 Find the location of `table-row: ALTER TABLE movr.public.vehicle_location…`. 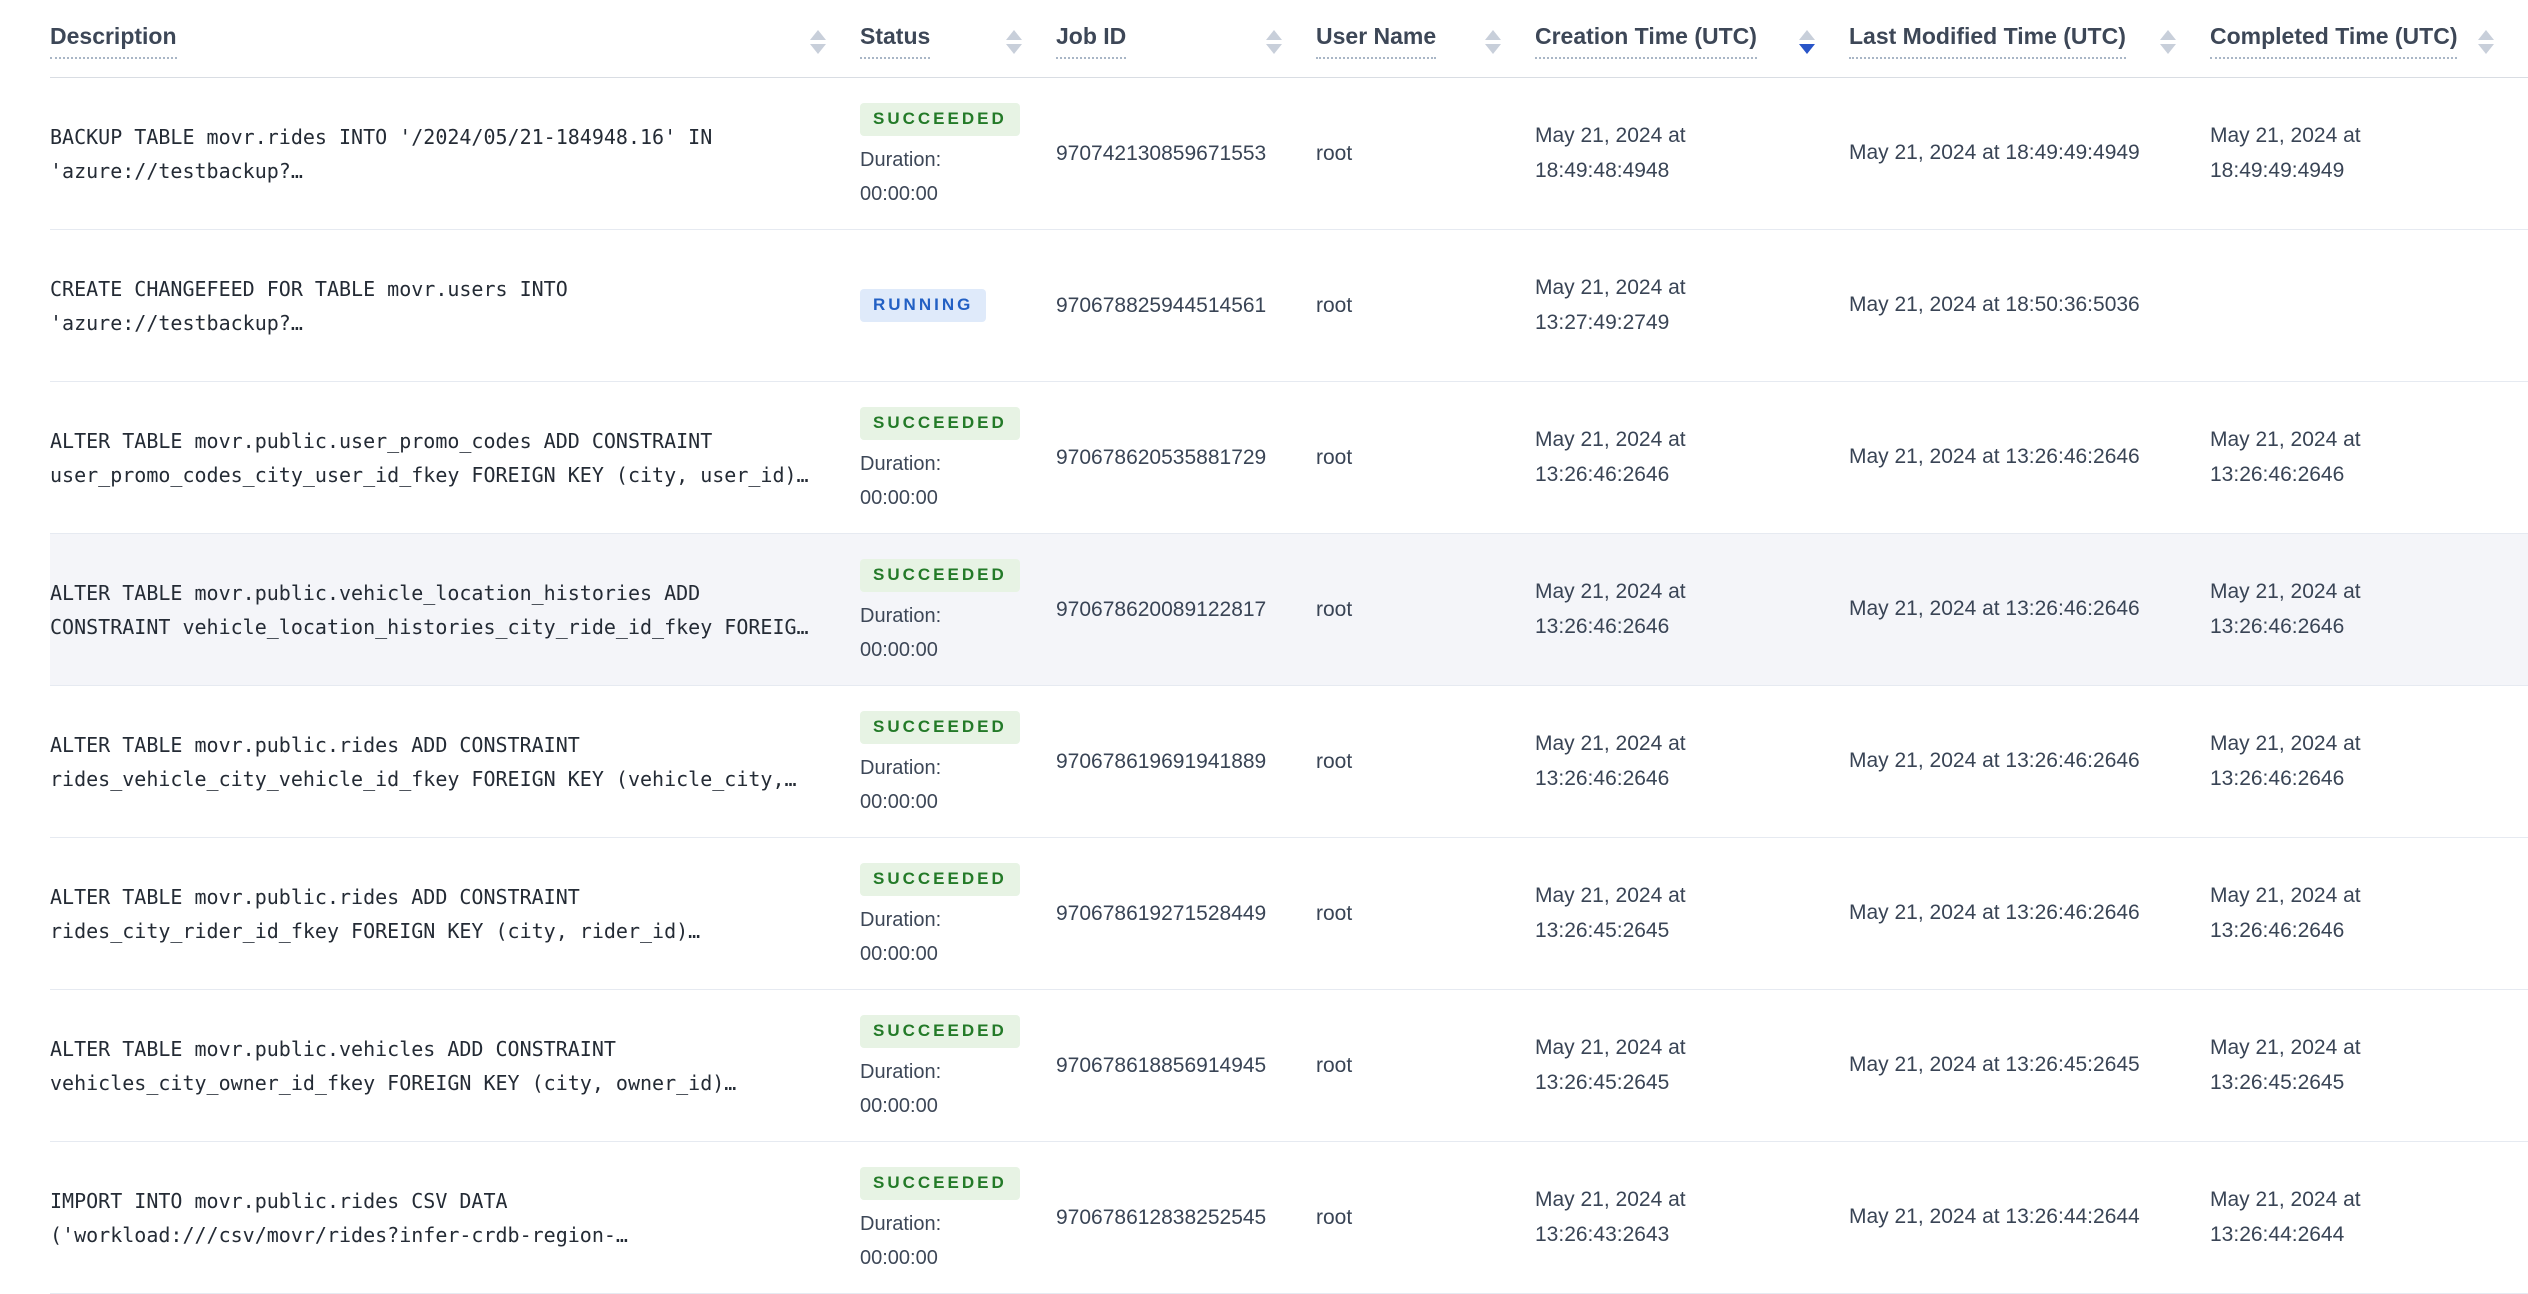

table-row: ALTER TABLE movr.public.vehicle_location… is located at coordinates (1289, 610).